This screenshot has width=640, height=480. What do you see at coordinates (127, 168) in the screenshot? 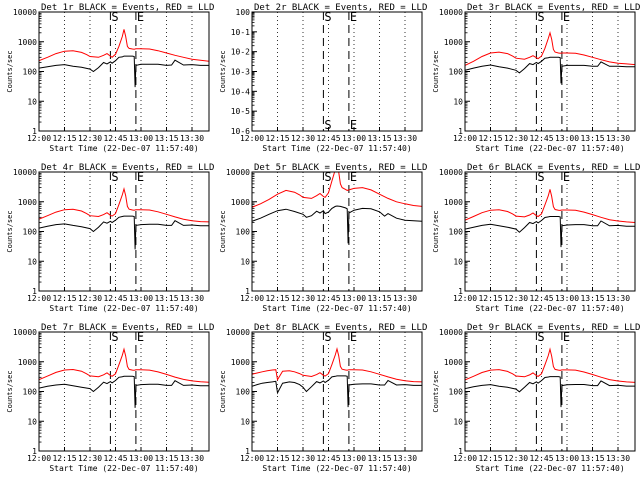
I see `panel-title: Det 4r BLACK = Events, RED = LLD` at bounding box center [127, 168].